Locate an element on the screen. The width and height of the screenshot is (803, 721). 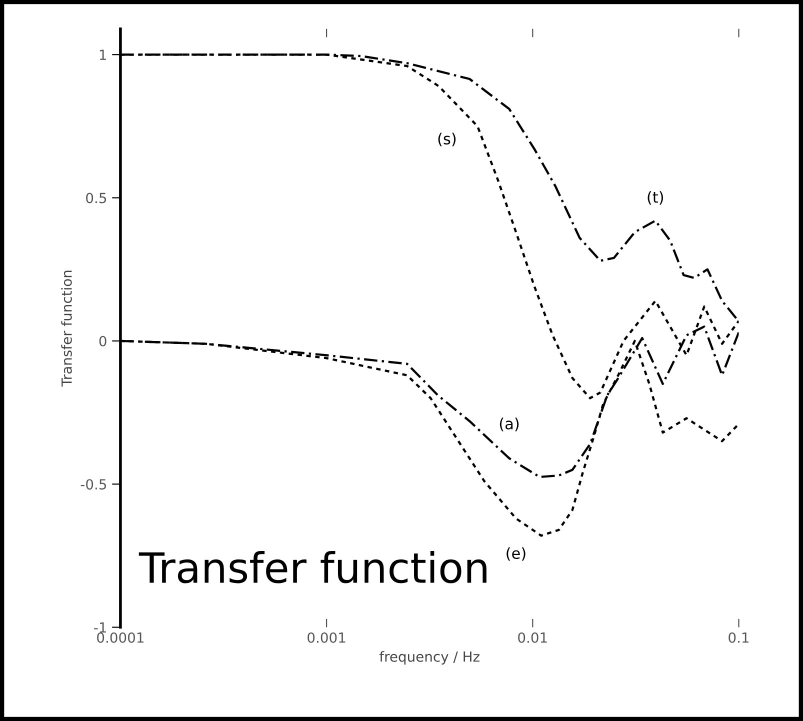
x-tick-label: 0.001 is located at coordinates (327, 637).